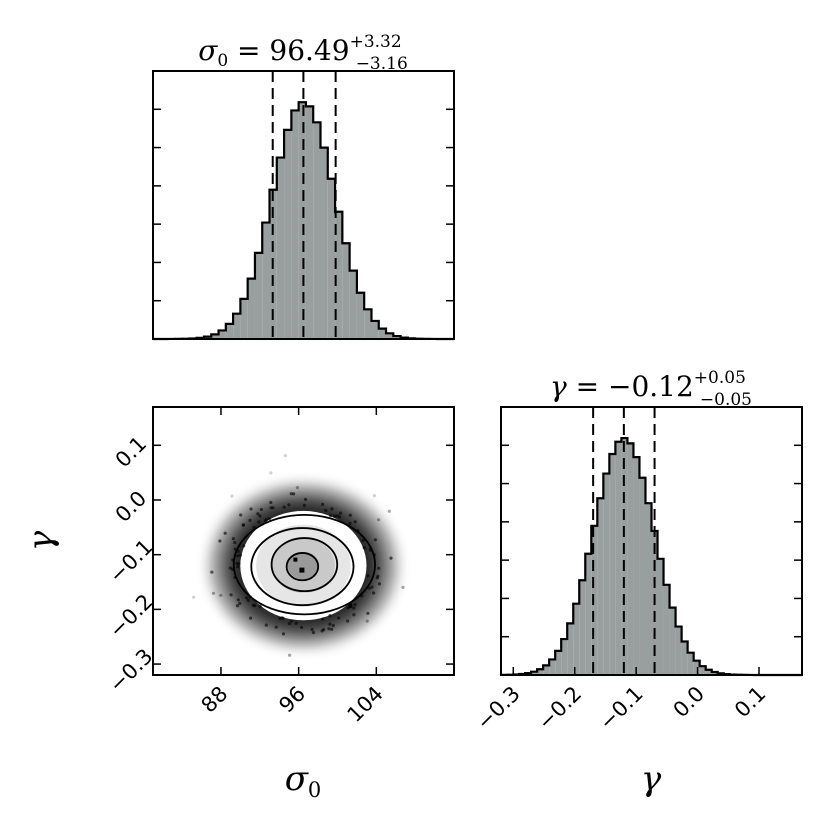  I want to click on gamma-histogram-frame, so click(651, 541).